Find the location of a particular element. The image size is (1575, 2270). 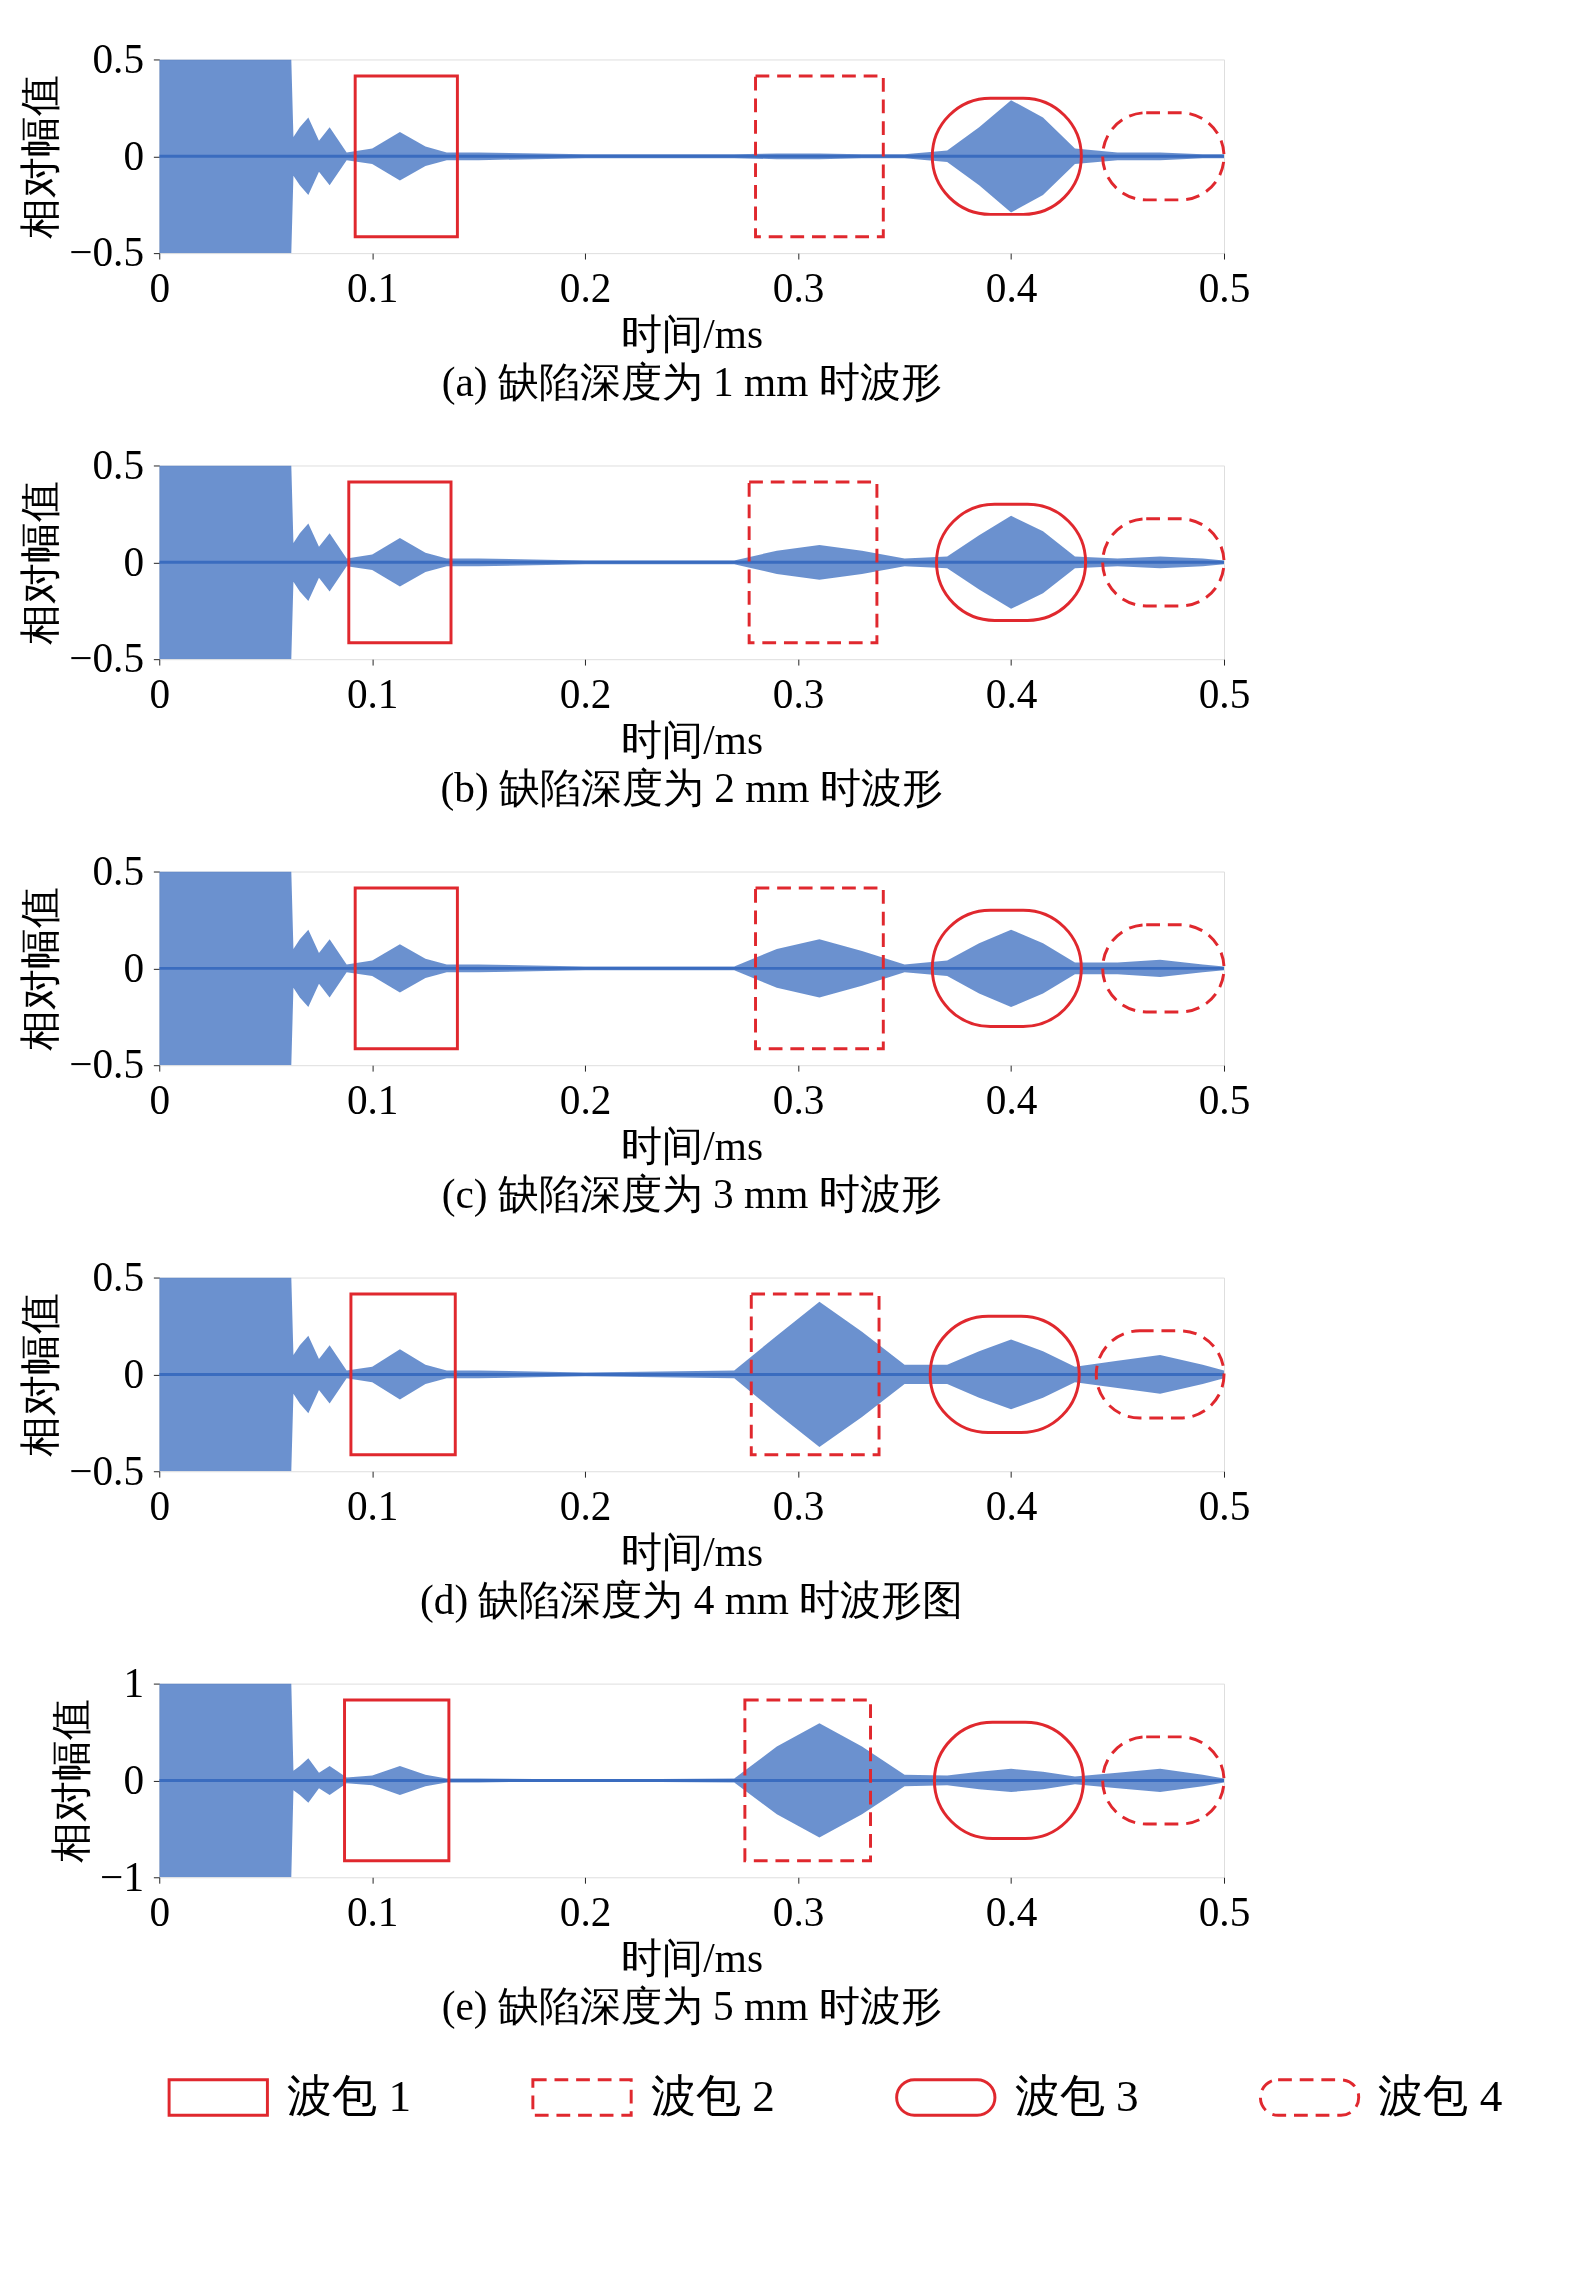

text: 波包 4 is located at coordinates (1440, 2096).